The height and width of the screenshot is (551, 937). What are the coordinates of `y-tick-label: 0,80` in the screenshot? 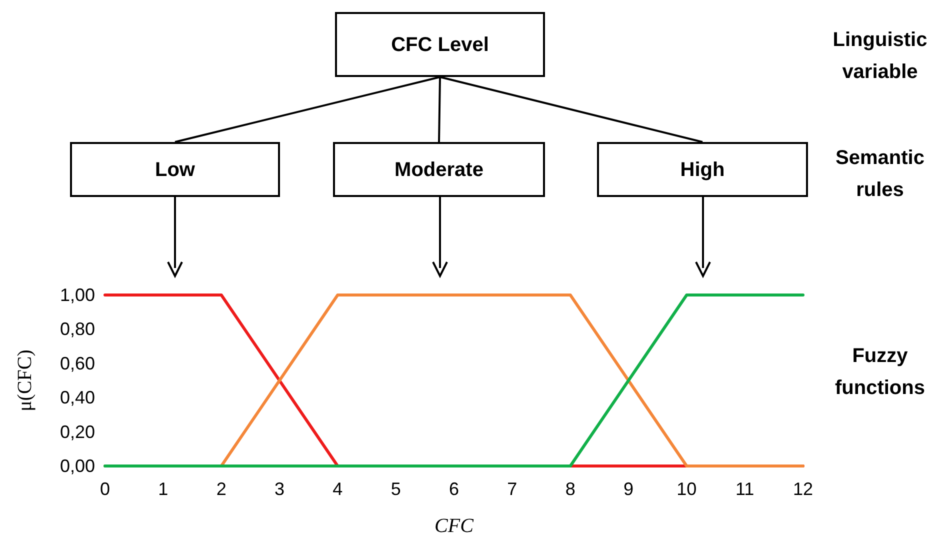 It's located at (77, 329).